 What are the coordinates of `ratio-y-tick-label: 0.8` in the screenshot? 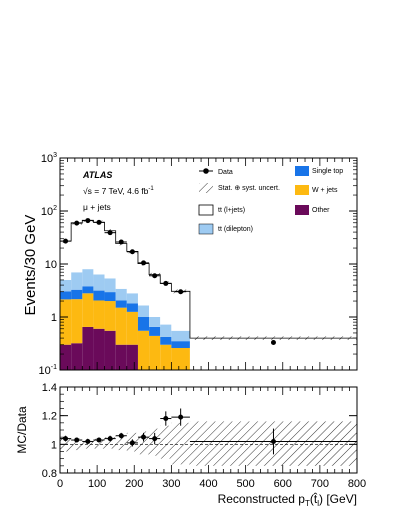 It's located at (49, 474).